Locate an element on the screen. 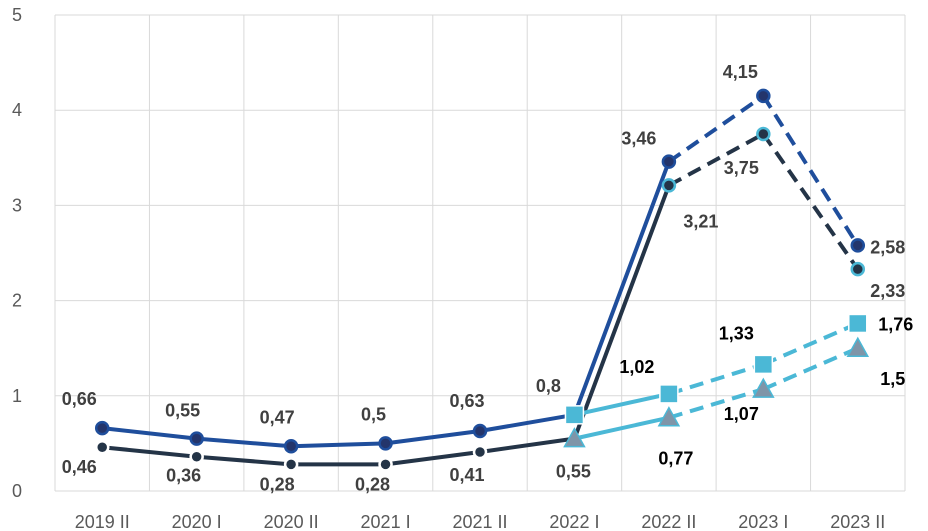 The width and height of the screenshot is (928, 531). x-tick-label: 2020 I is located at coordinates (197, 521).